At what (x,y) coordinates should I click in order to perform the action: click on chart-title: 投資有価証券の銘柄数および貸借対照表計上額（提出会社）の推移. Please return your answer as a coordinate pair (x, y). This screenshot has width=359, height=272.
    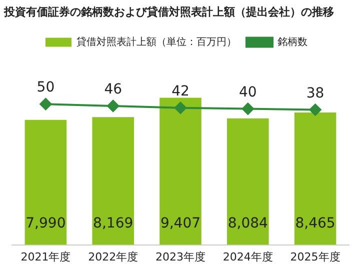
    Looking at the image, I should click on (168, 11).